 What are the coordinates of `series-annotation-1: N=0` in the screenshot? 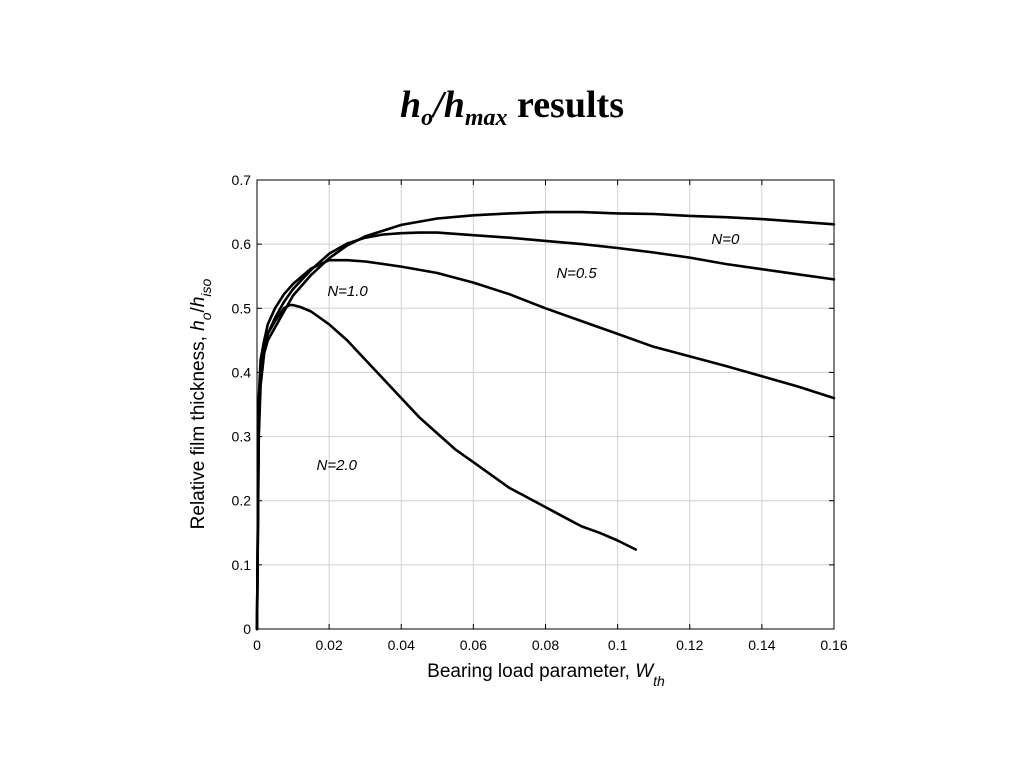 It's located at (725, 239).